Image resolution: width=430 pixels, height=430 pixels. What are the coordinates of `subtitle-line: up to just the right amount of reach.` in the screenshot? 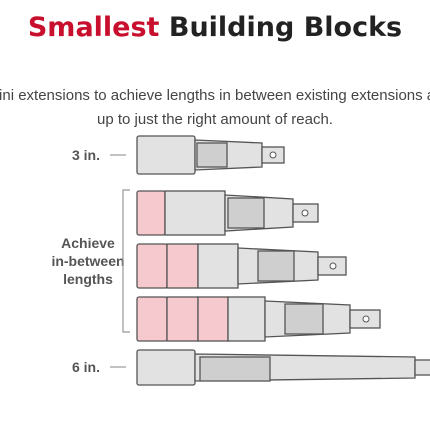 It's located at (215, 119).